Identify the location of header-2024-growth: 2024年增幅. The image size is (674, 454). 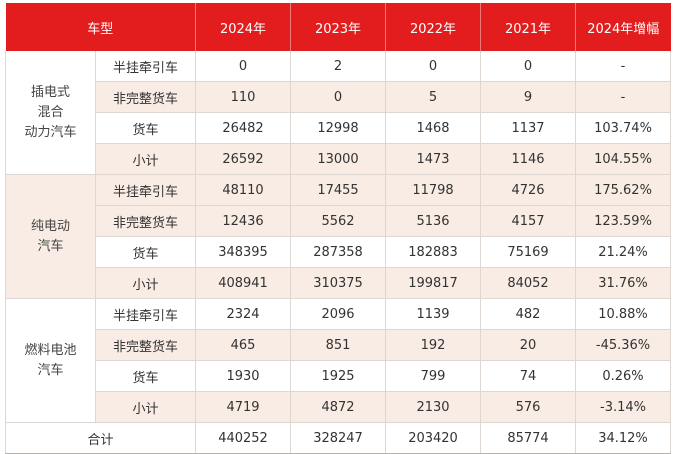
(623, 27).